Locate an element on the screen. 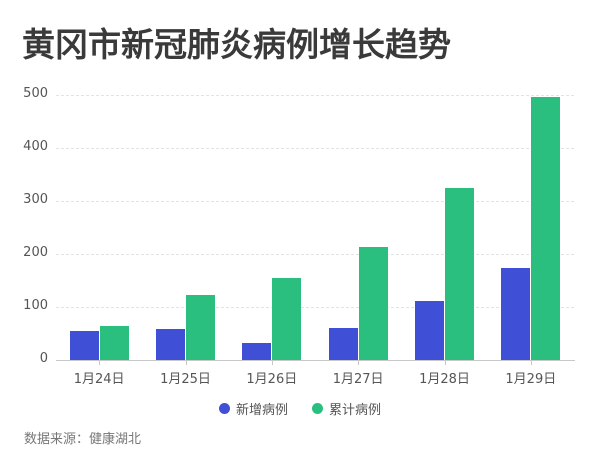 The width and height of the screenshot is (600, 470). y-tick-label: 200 is located at coordinates (35, 252).